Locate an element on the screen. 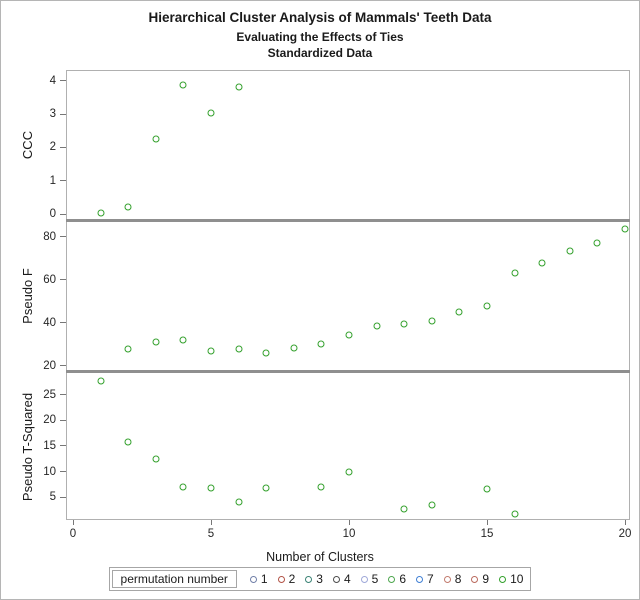  legend-item-label: 4 is located at coordinates (347, 579).